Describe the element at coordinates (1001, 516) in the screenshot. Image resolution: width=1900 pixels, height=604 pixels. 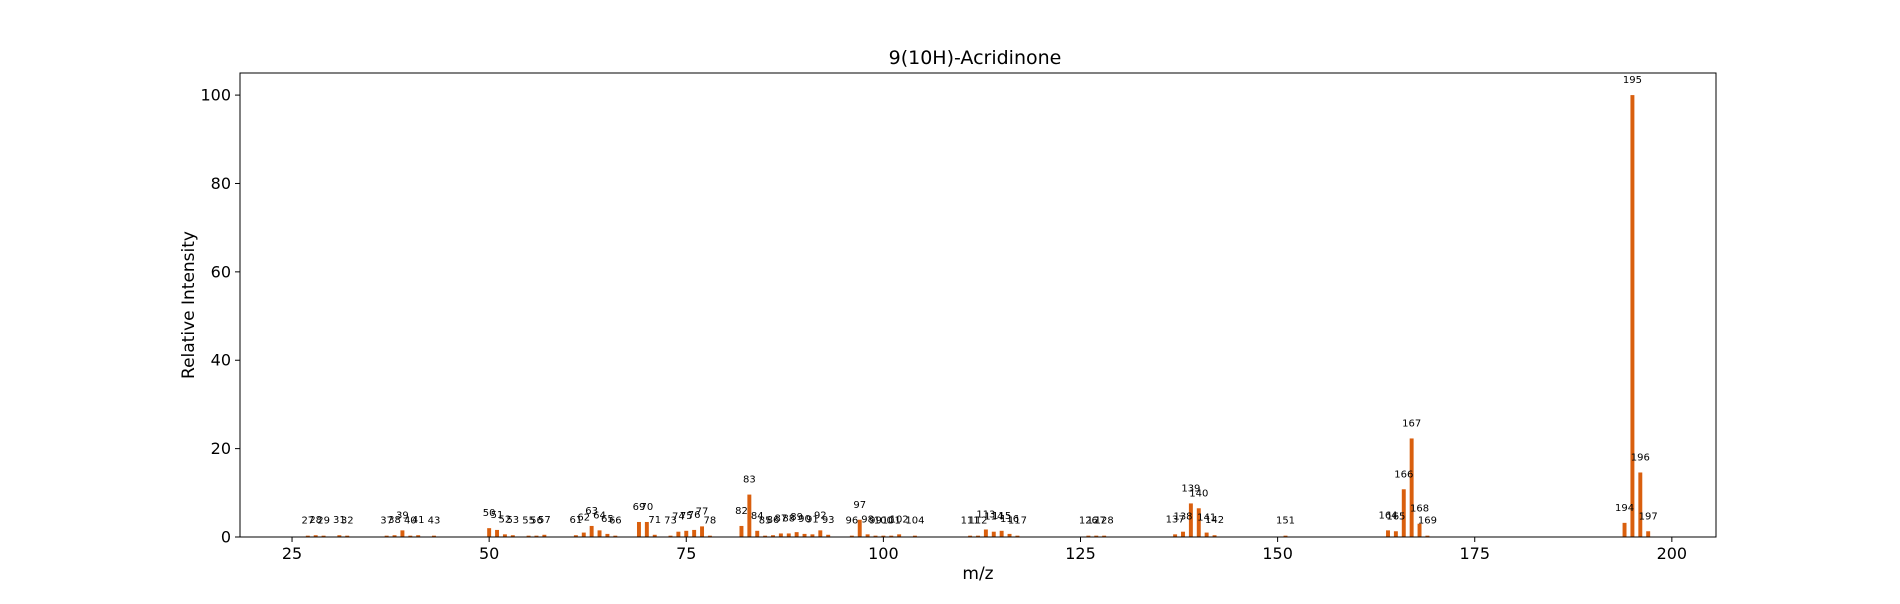
I see `peak-label: 115` at that location.